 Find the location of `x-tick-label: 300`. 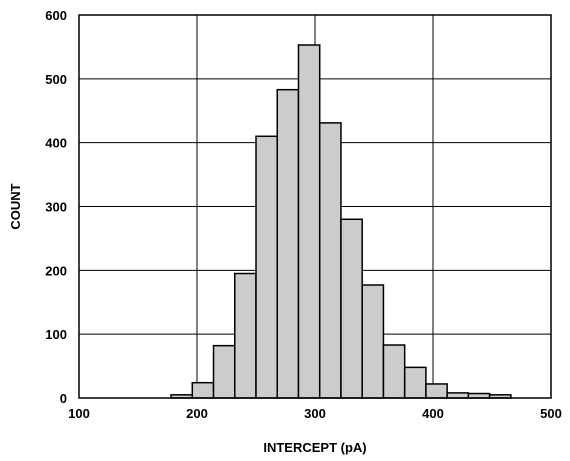

x-tick-label: 300 is located at coordinates (315, 413).